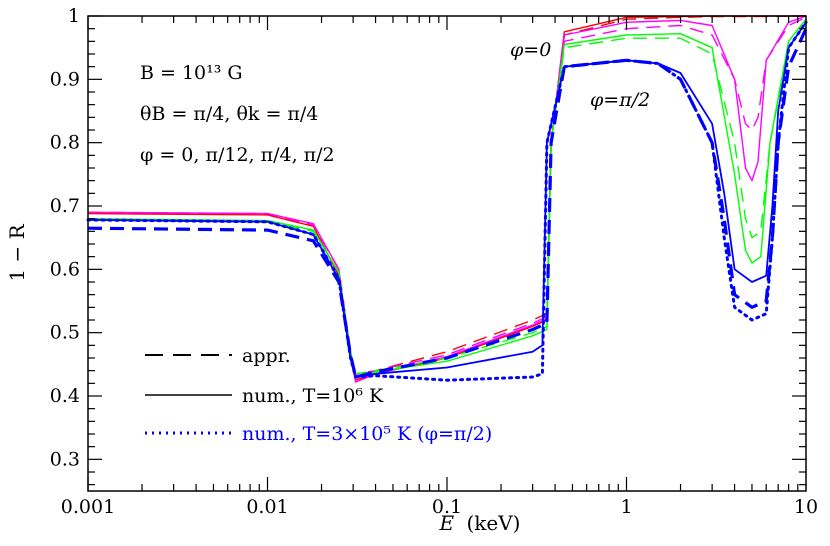  I want to click on y-tick-label: 0.9, so click(65, 79).